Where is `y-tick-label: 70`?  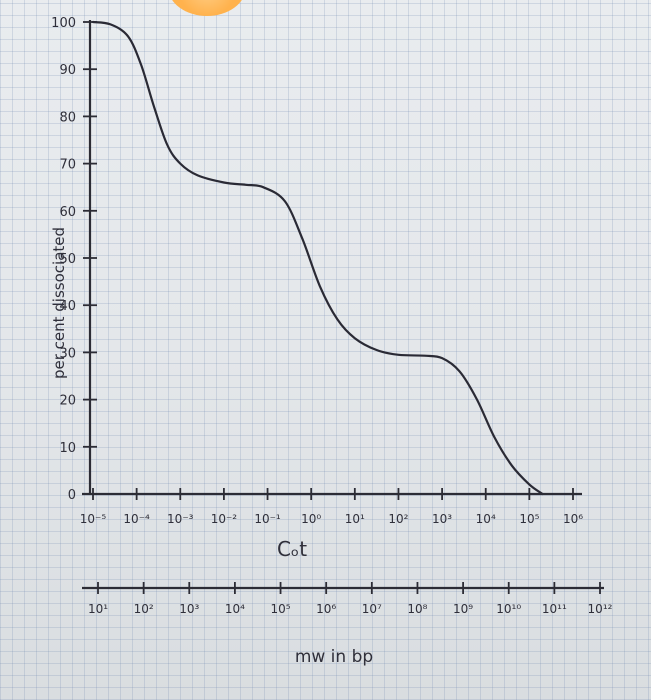 y-tick-label: 70 is located at coordinates (67, 165).